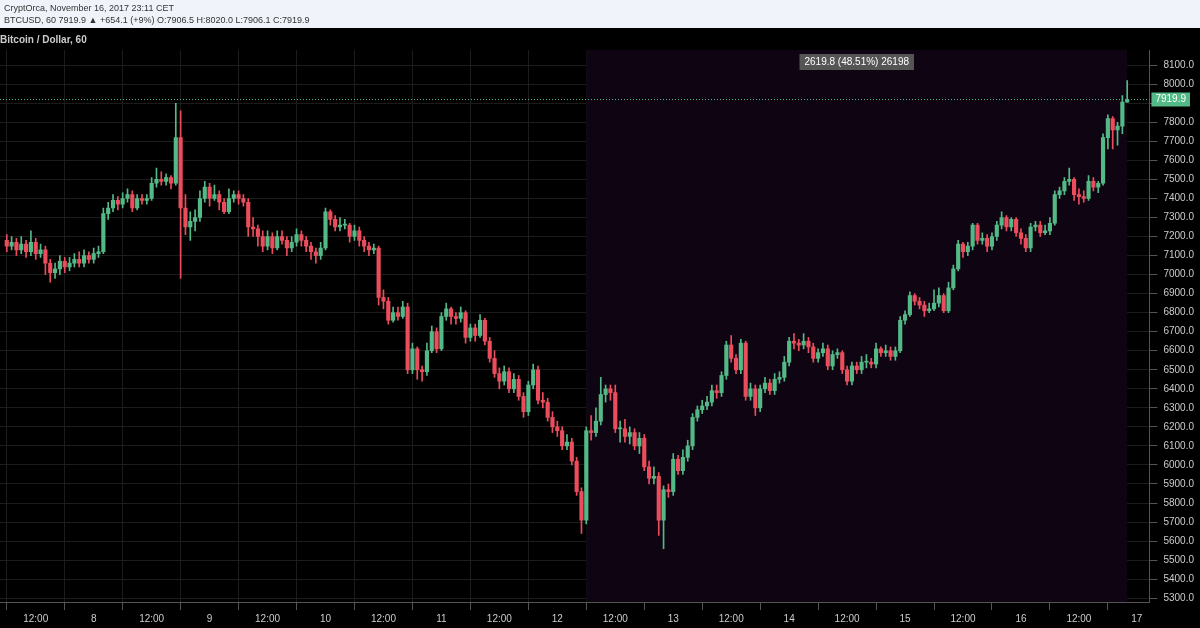  I want to click on y-tick-label: 5400.0, so click(1179, 578).